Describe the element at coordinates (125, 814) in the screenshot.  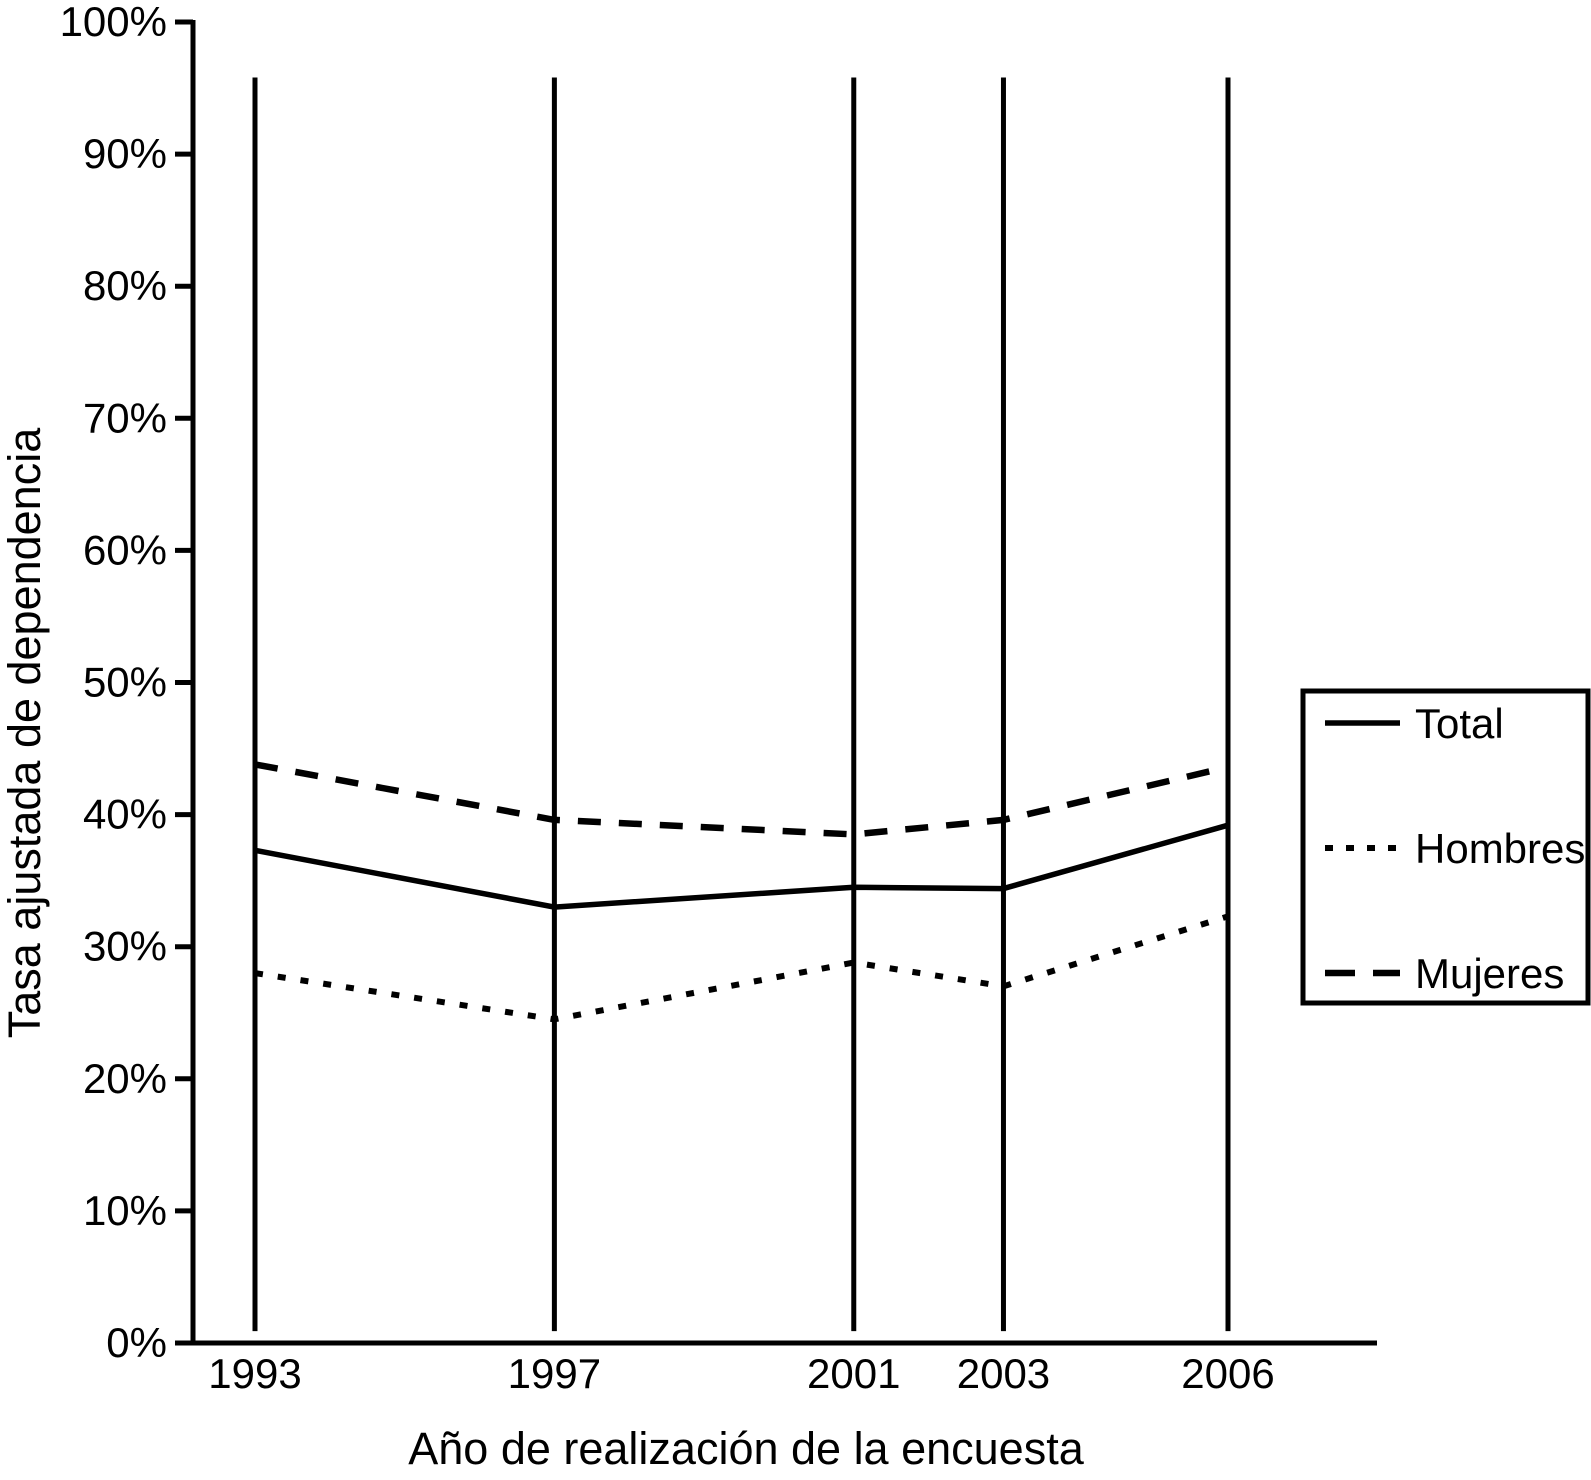
I see `y-tick-label: 40%` at that location.